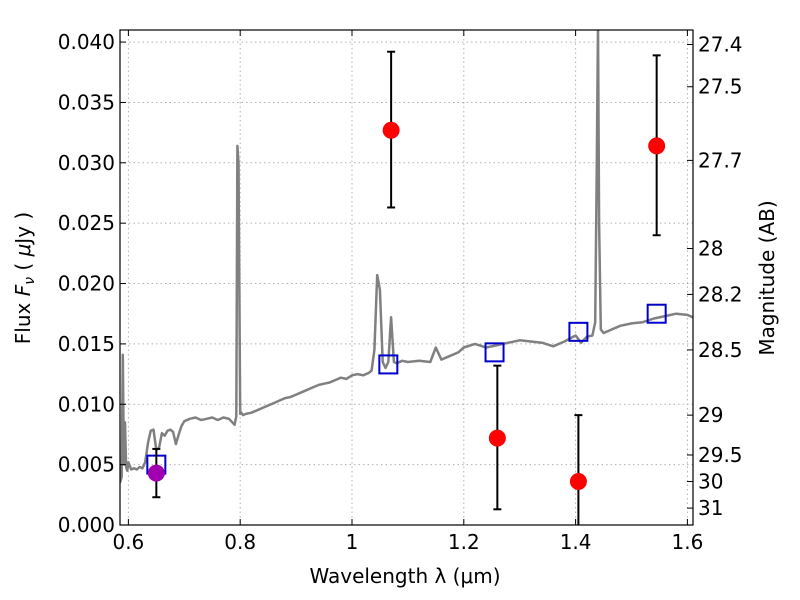 The image size is (800, 600). What do you see at coordinates (720, 44) in the screenshot?
I see `mag-tick-label: 27.4` at bounding box center [720, 44].